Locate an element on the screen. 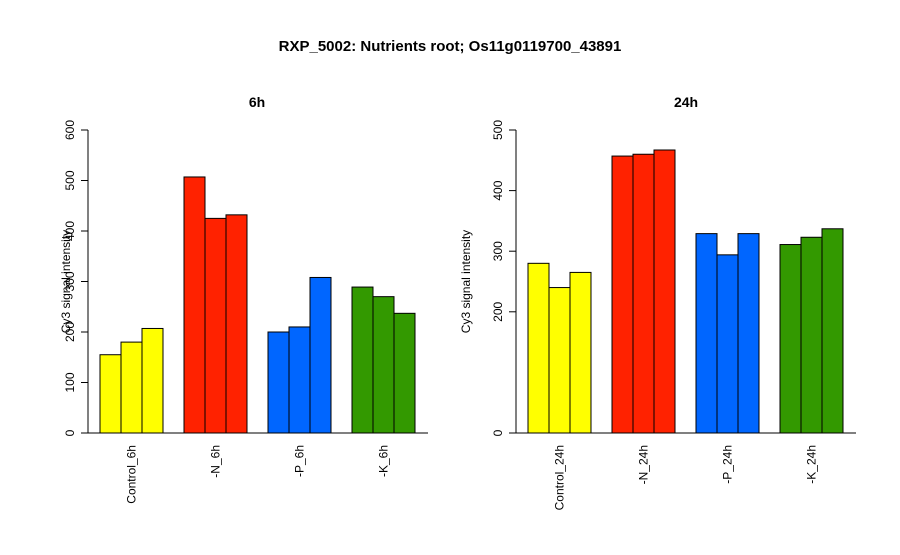  bar--K_24h-2 is located at coordinates (811, 335).